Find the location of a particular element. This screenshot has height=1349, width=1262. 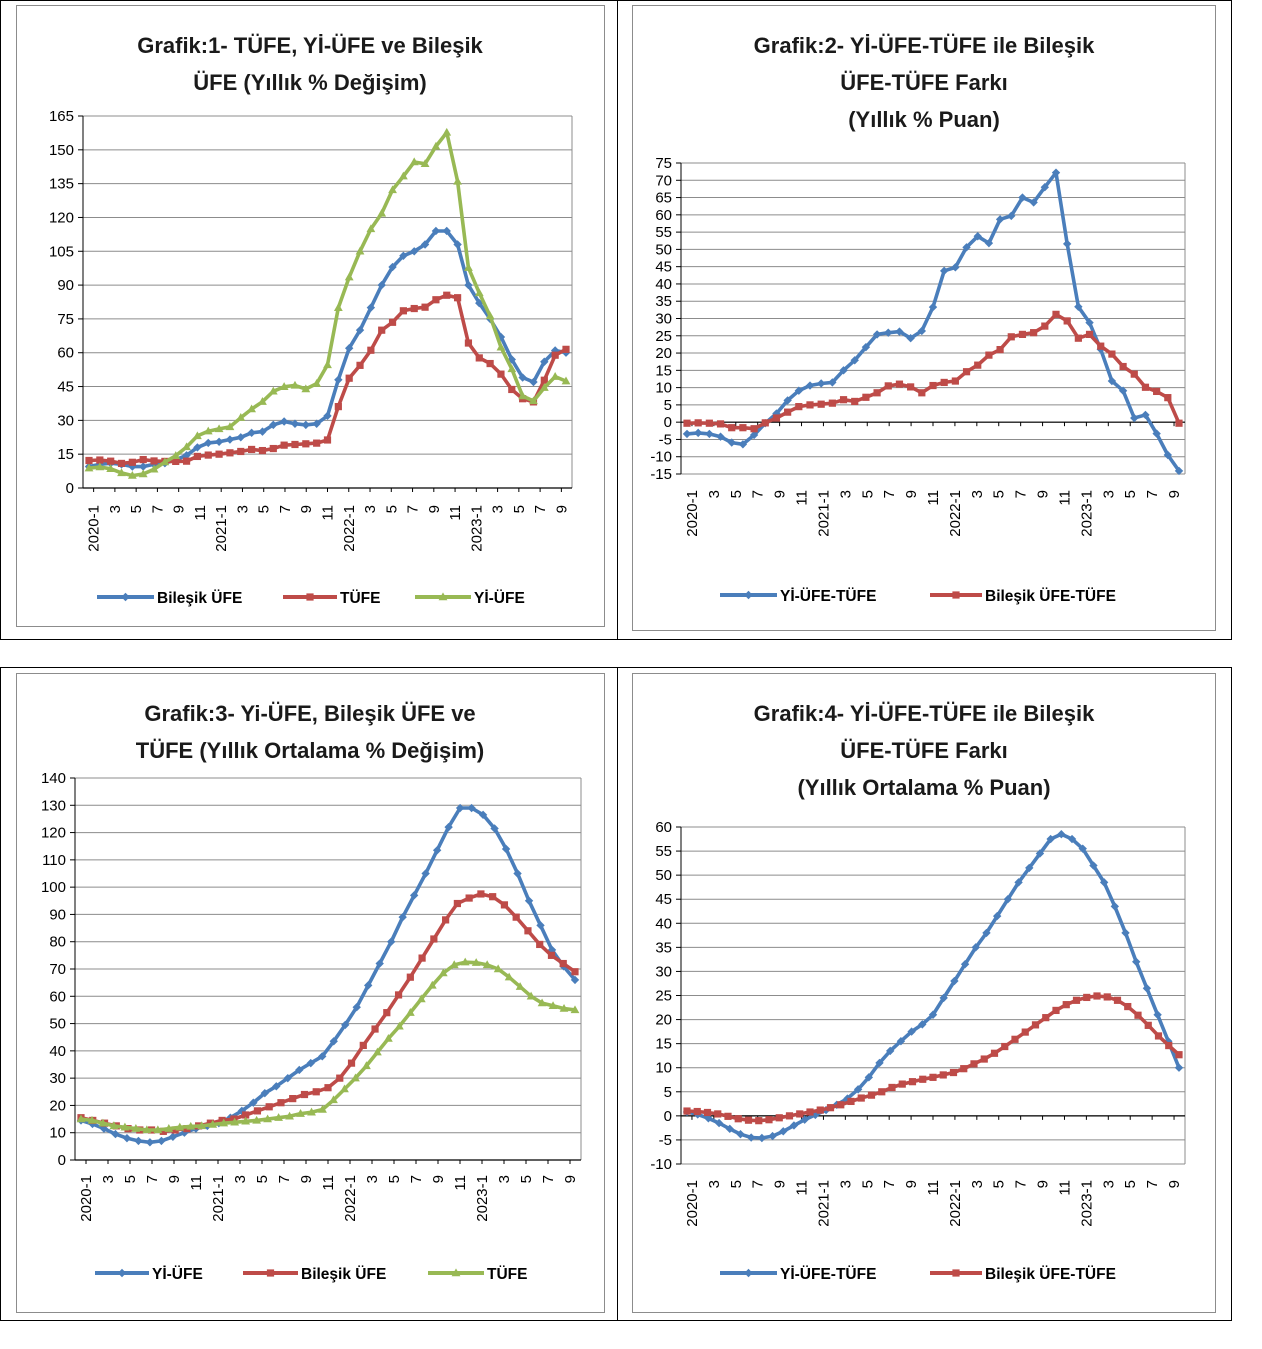

chart1-xtick-label: 9 is located at coordinates (561, 509).